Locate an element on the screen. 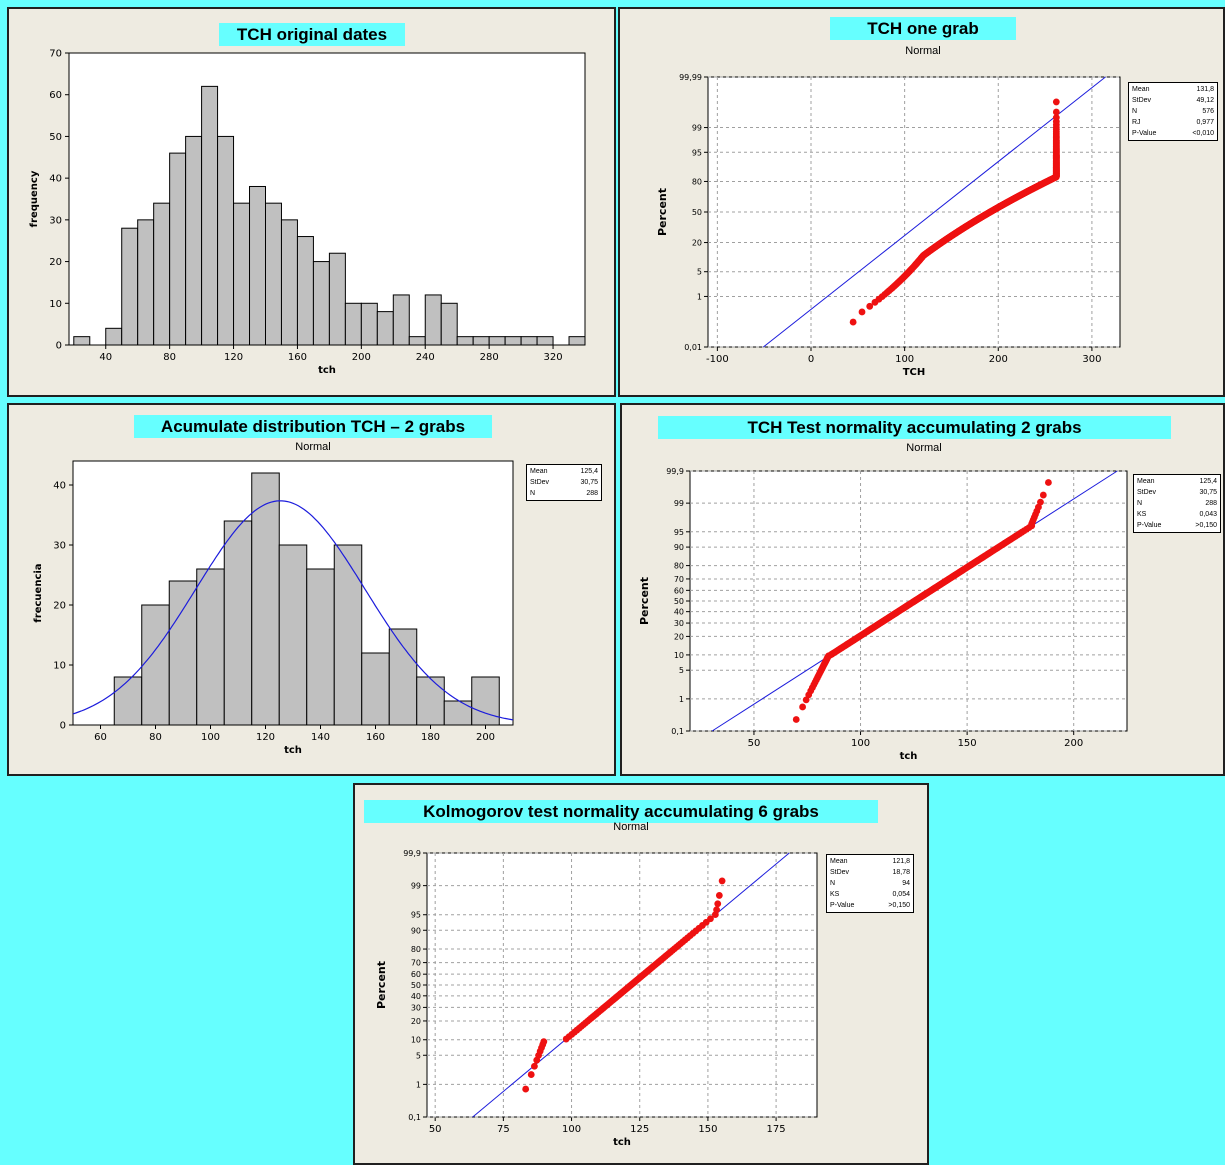  legend-row: KS 0,054 is located at coordinates (870, 894).